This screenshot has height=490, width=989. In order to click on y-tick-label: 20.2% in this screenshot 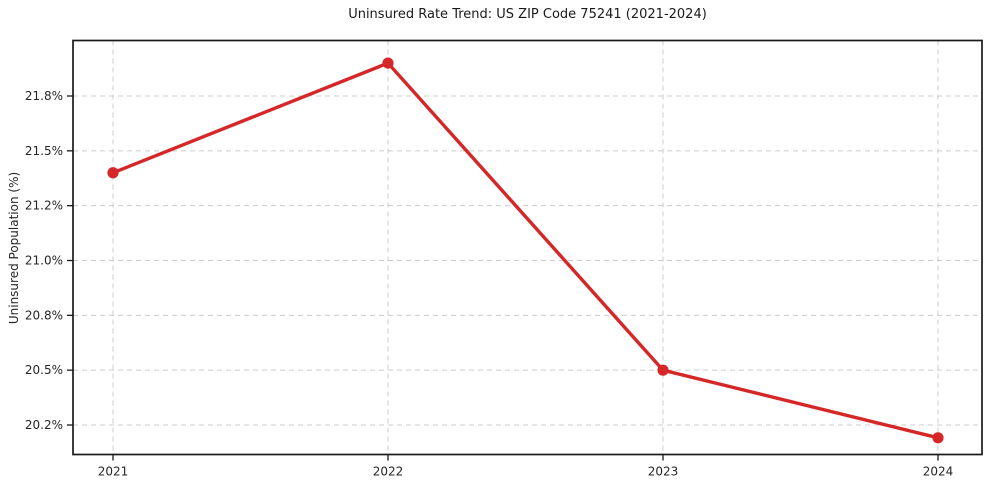, I will do `click(44, 425)`.